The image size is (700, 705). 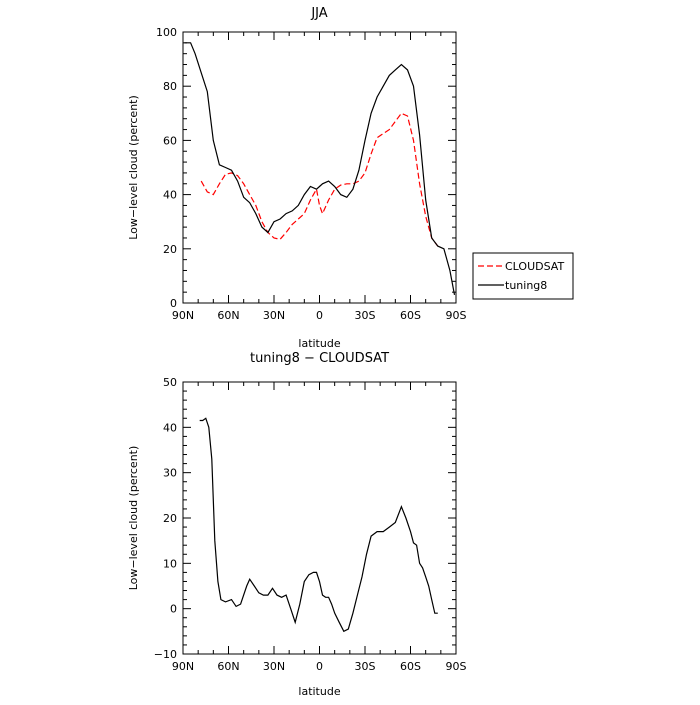 What do you see at coordinates (165, 654) in the screenshot?
I see `y-tick-label: −10` at bounding box center [165, 654].